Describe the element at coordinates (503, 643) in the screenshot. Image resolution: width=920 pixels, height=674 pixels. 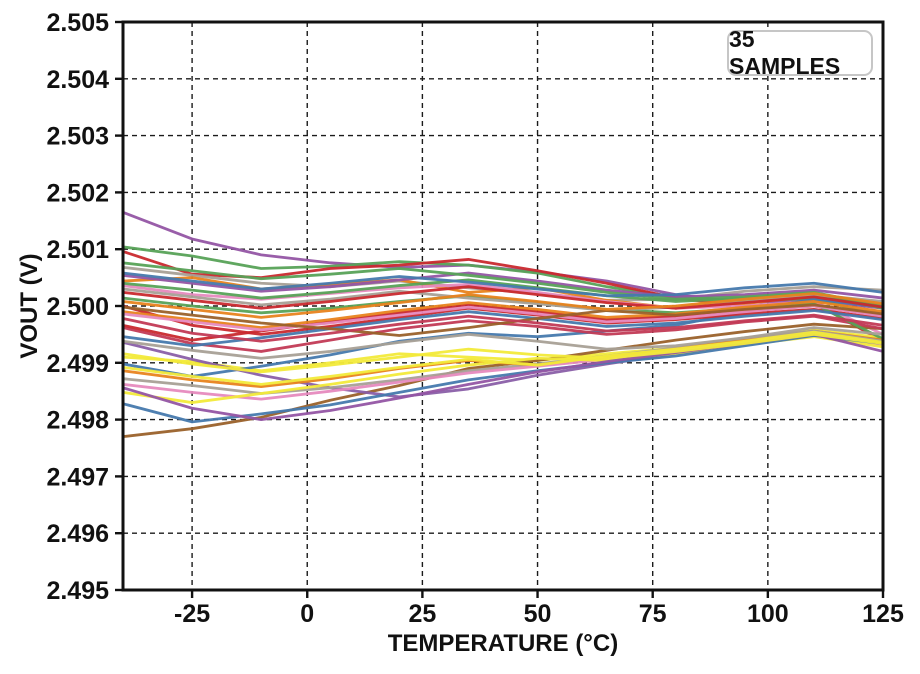
I see `x-axis-title: TEMPERATURE (°C)` at that location.